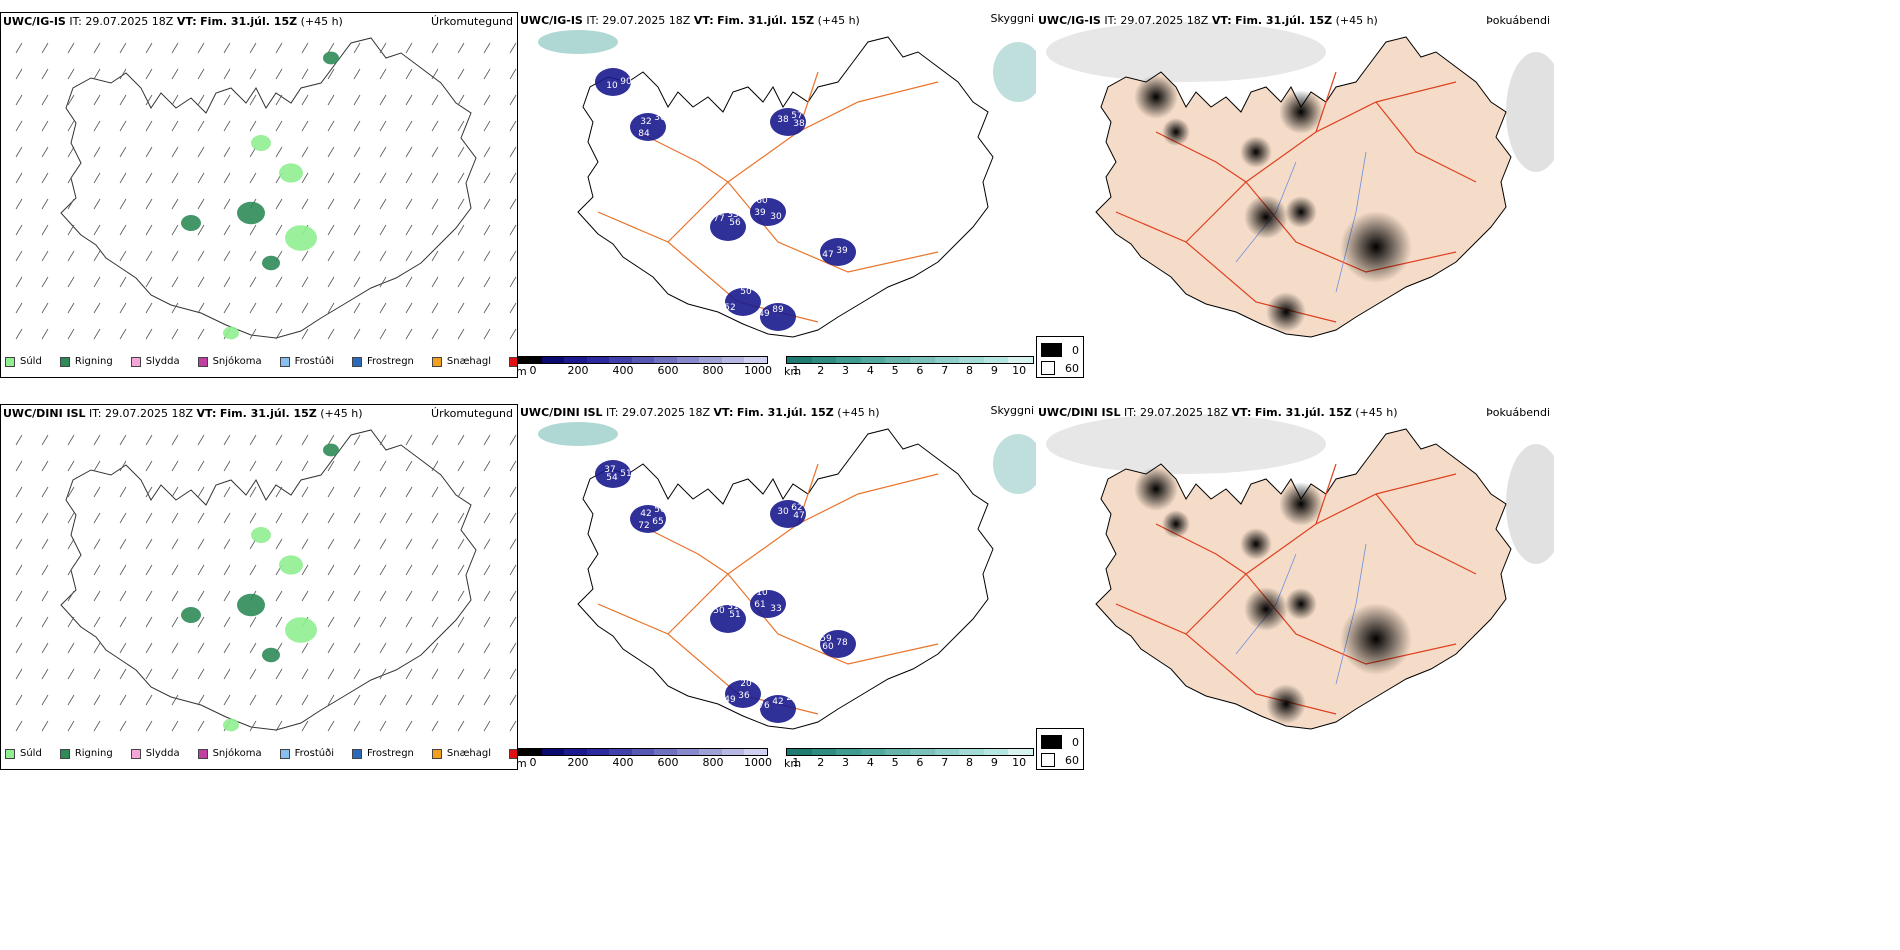 The height and width of the screenshot is (950, 1900). Describe the element at coordinates (23, 361) in the screenshot. I see `legend-item: Súld` at that location.